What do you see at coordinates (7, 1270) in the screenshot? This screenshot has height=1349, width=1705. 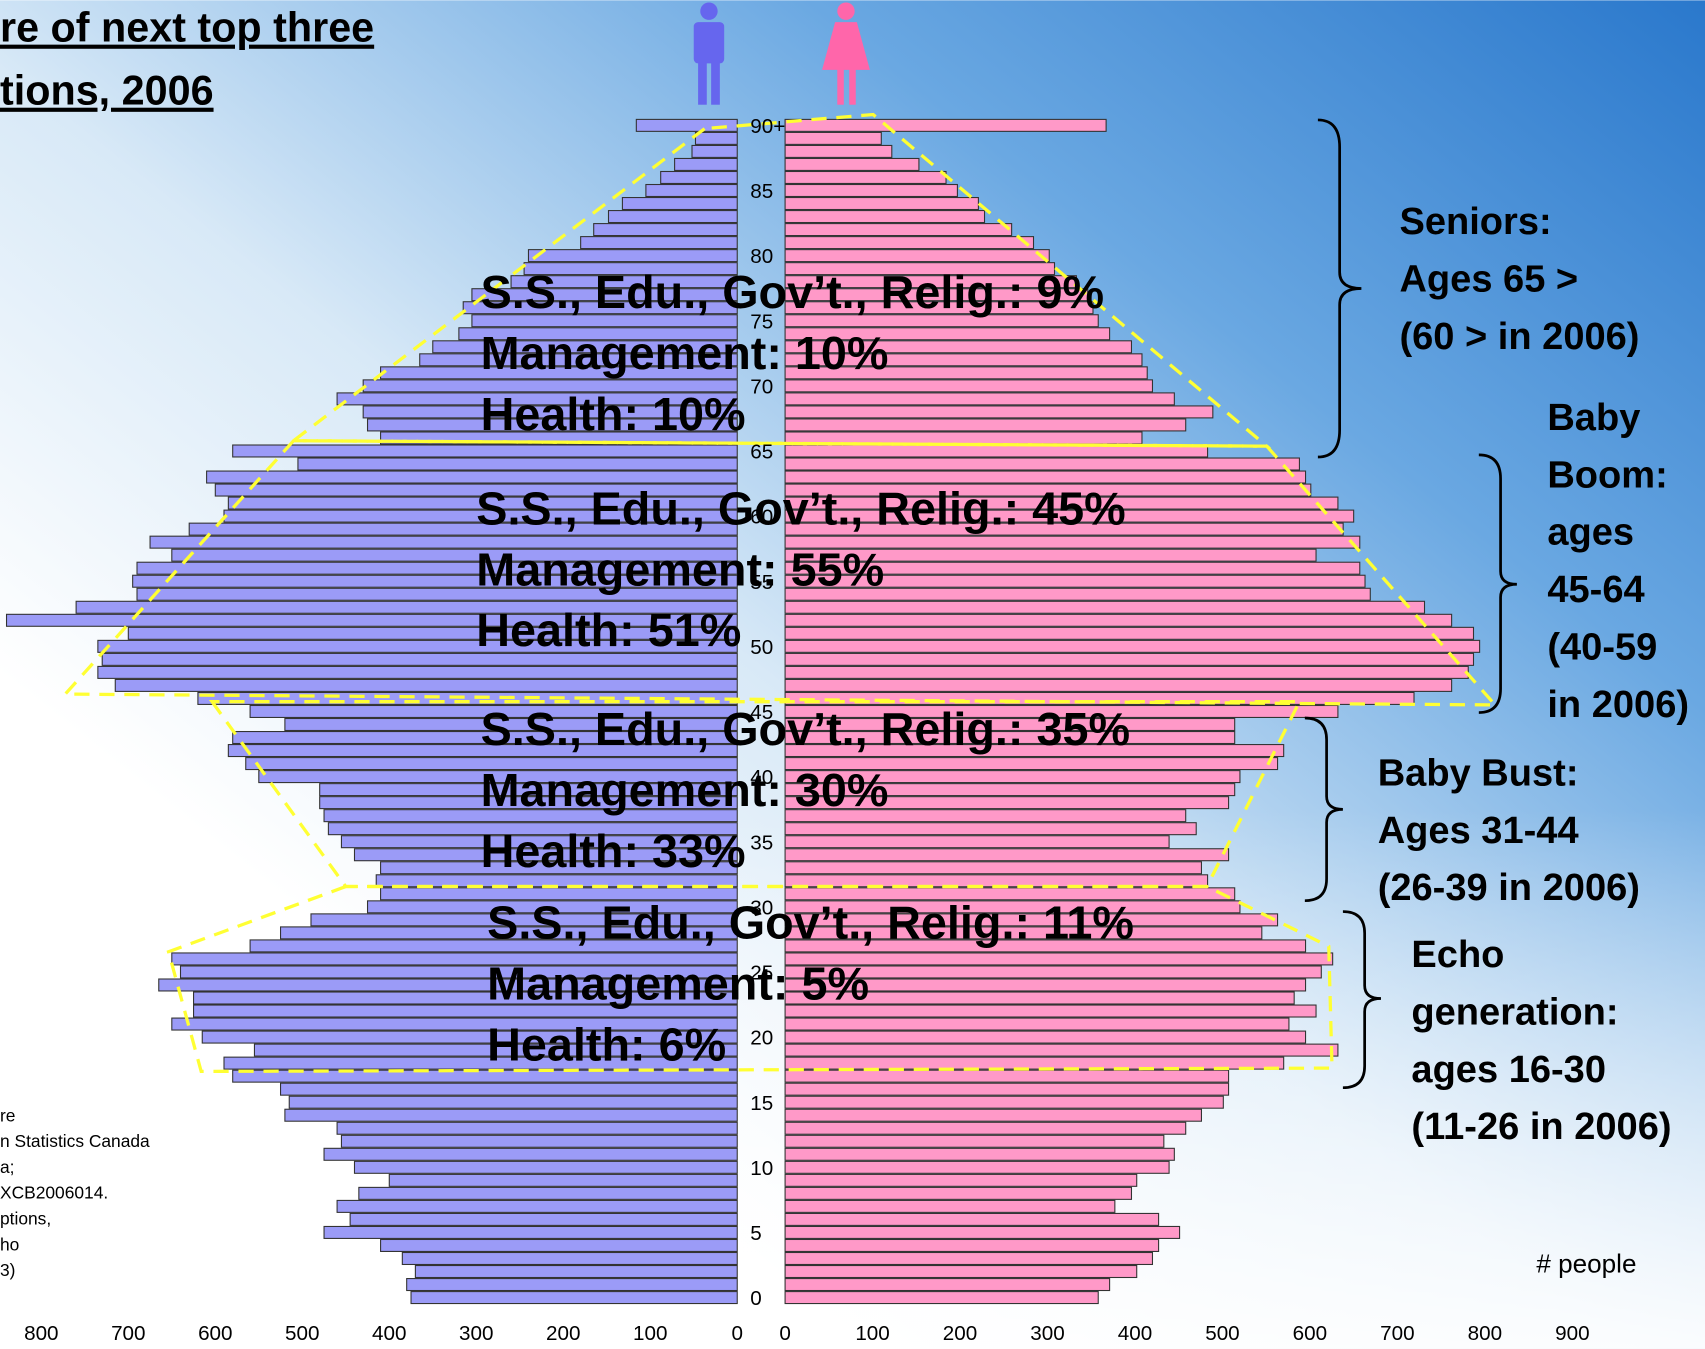 I see `source-note: 3)` at bounding box center [7, 1270].